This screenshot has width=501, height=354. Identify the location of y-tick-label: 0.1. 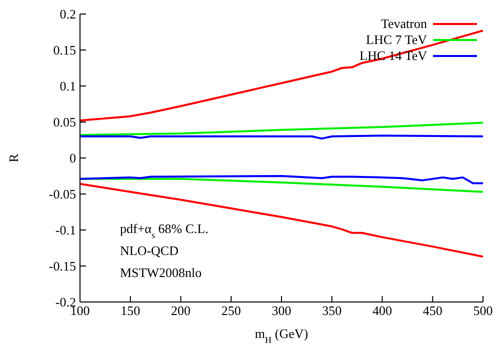
(68, 86).